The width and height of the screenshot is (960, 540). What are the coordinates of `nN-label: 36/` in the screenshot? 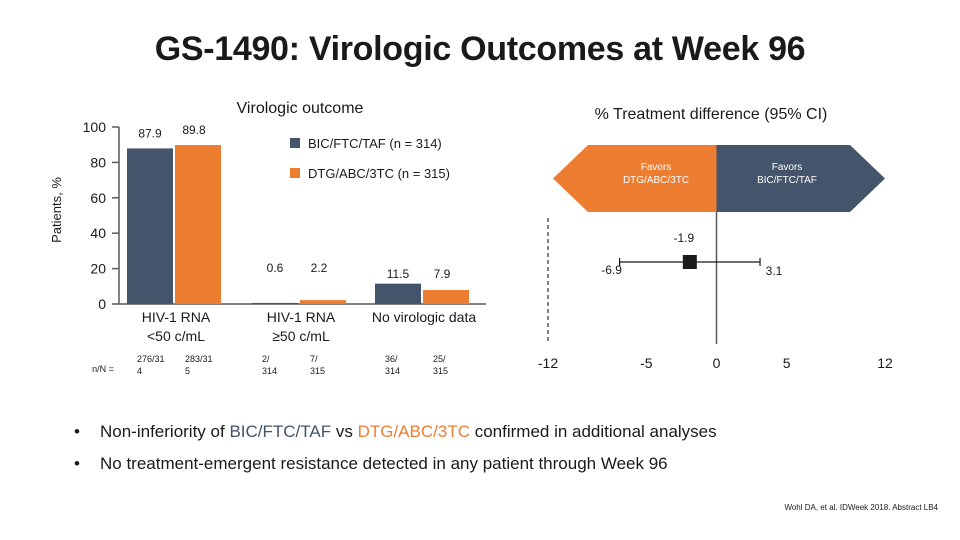 It's located at (391, 359).